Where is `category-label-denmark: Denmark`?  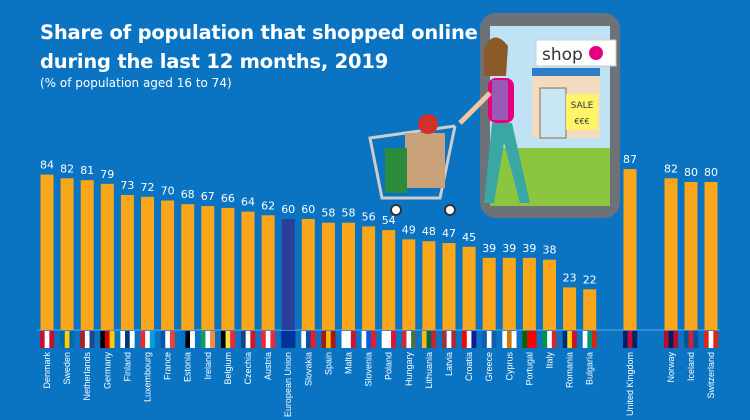
category-label-denmark: Denmark is located at coordinates (47, 370).